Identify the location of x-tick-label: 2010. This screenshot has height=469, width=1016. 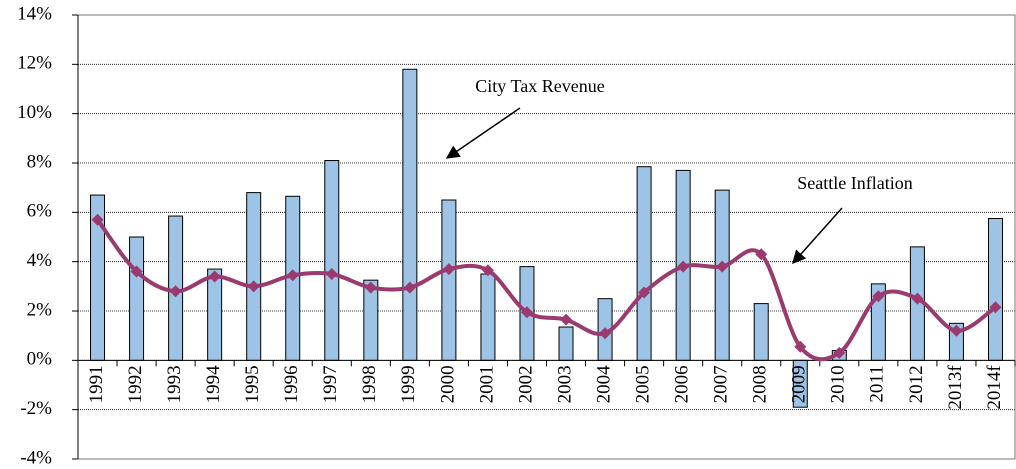
(838, 384).